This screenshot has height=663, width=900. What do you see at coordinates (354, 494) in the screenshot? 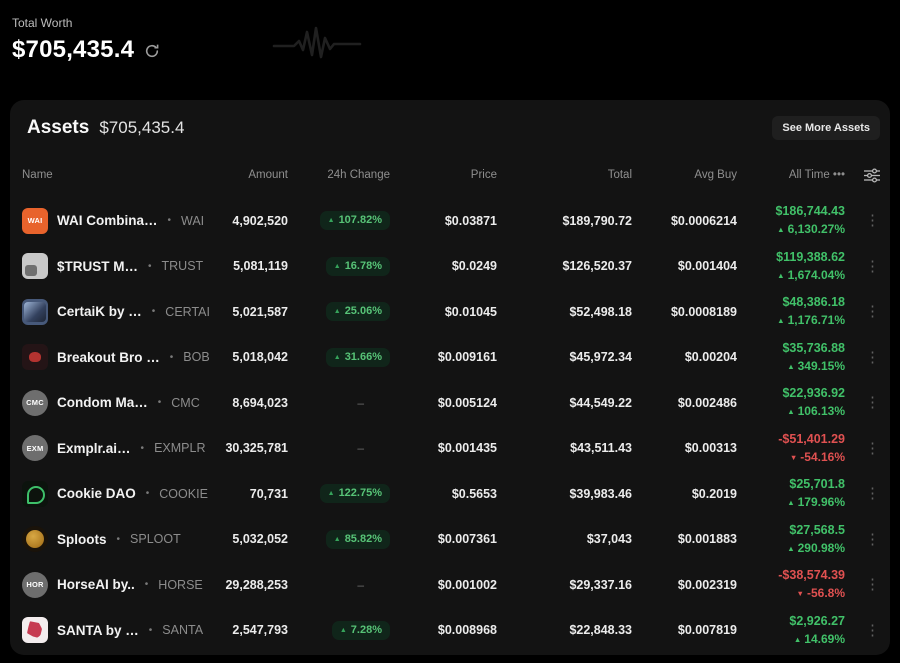
I see `change-badge: ▲ 122.75%` at bounding box center [354, 494].